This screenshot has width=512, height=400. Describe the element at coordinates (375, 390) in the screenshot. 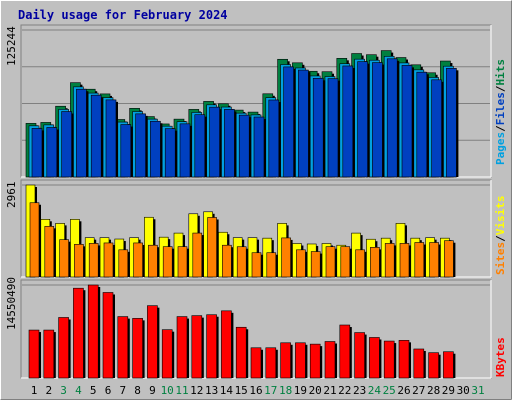

I see `x-tick-label-24: 24` at that location.